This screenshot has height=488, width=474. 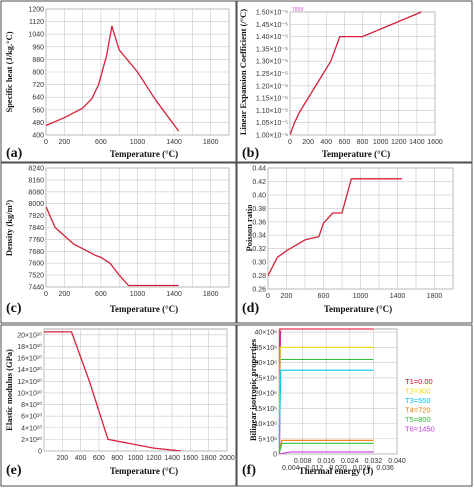 I want to click on y-tick-label: 25×10⁶, so click(x=265, y=378).